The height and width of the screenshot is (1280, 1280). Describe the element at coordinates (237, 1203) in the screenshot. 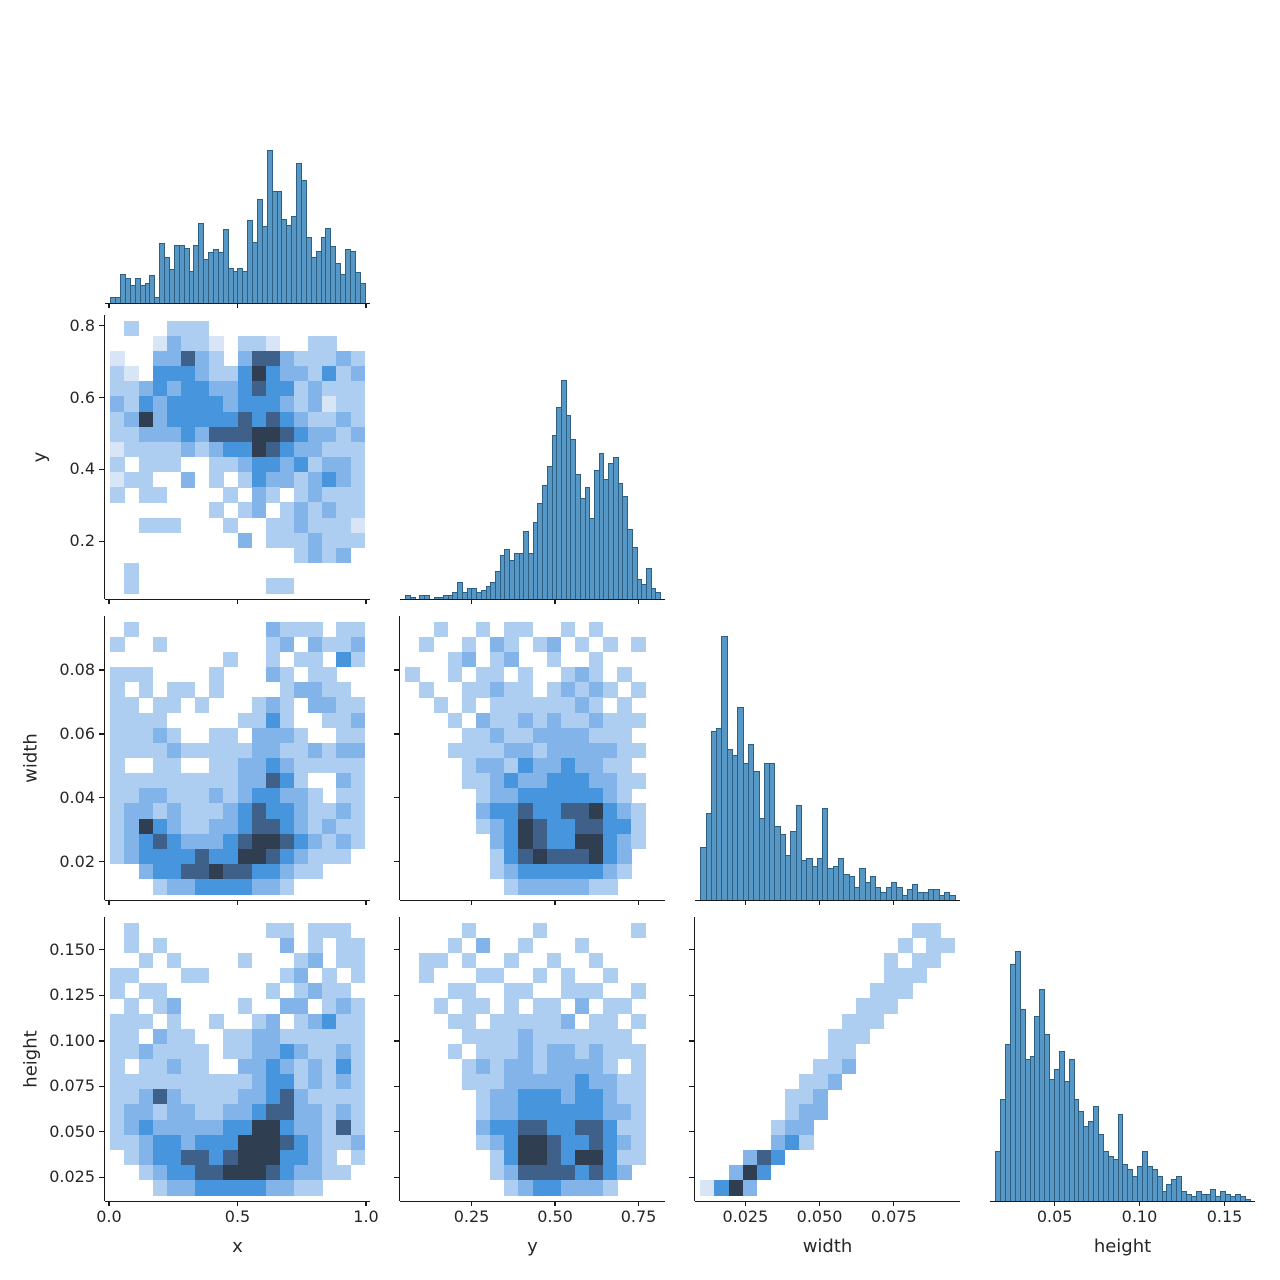

I see `x-tick-mark` at that location.